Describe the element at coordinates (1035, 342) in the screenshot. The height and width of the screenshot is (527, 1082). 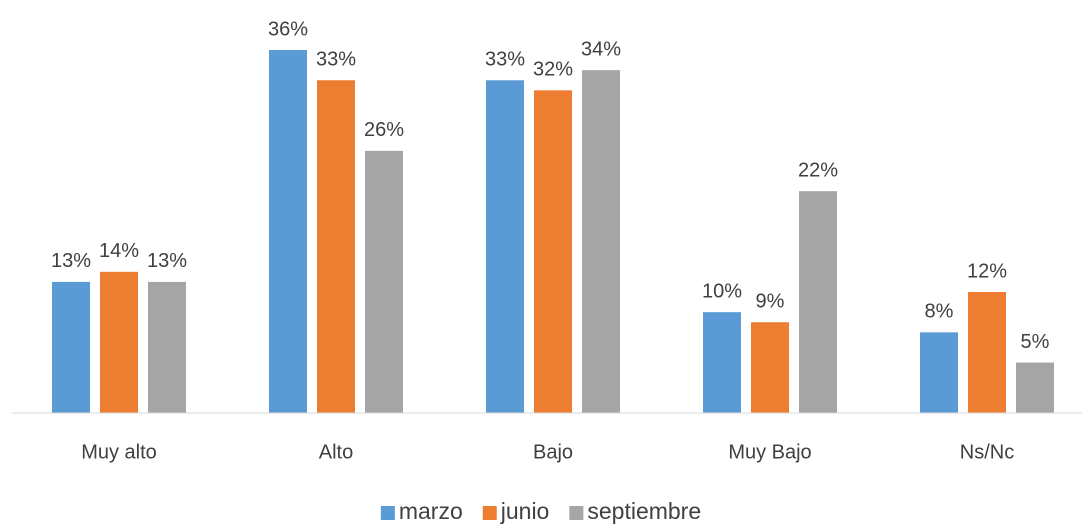
I see `data-label: 5%` at that location.